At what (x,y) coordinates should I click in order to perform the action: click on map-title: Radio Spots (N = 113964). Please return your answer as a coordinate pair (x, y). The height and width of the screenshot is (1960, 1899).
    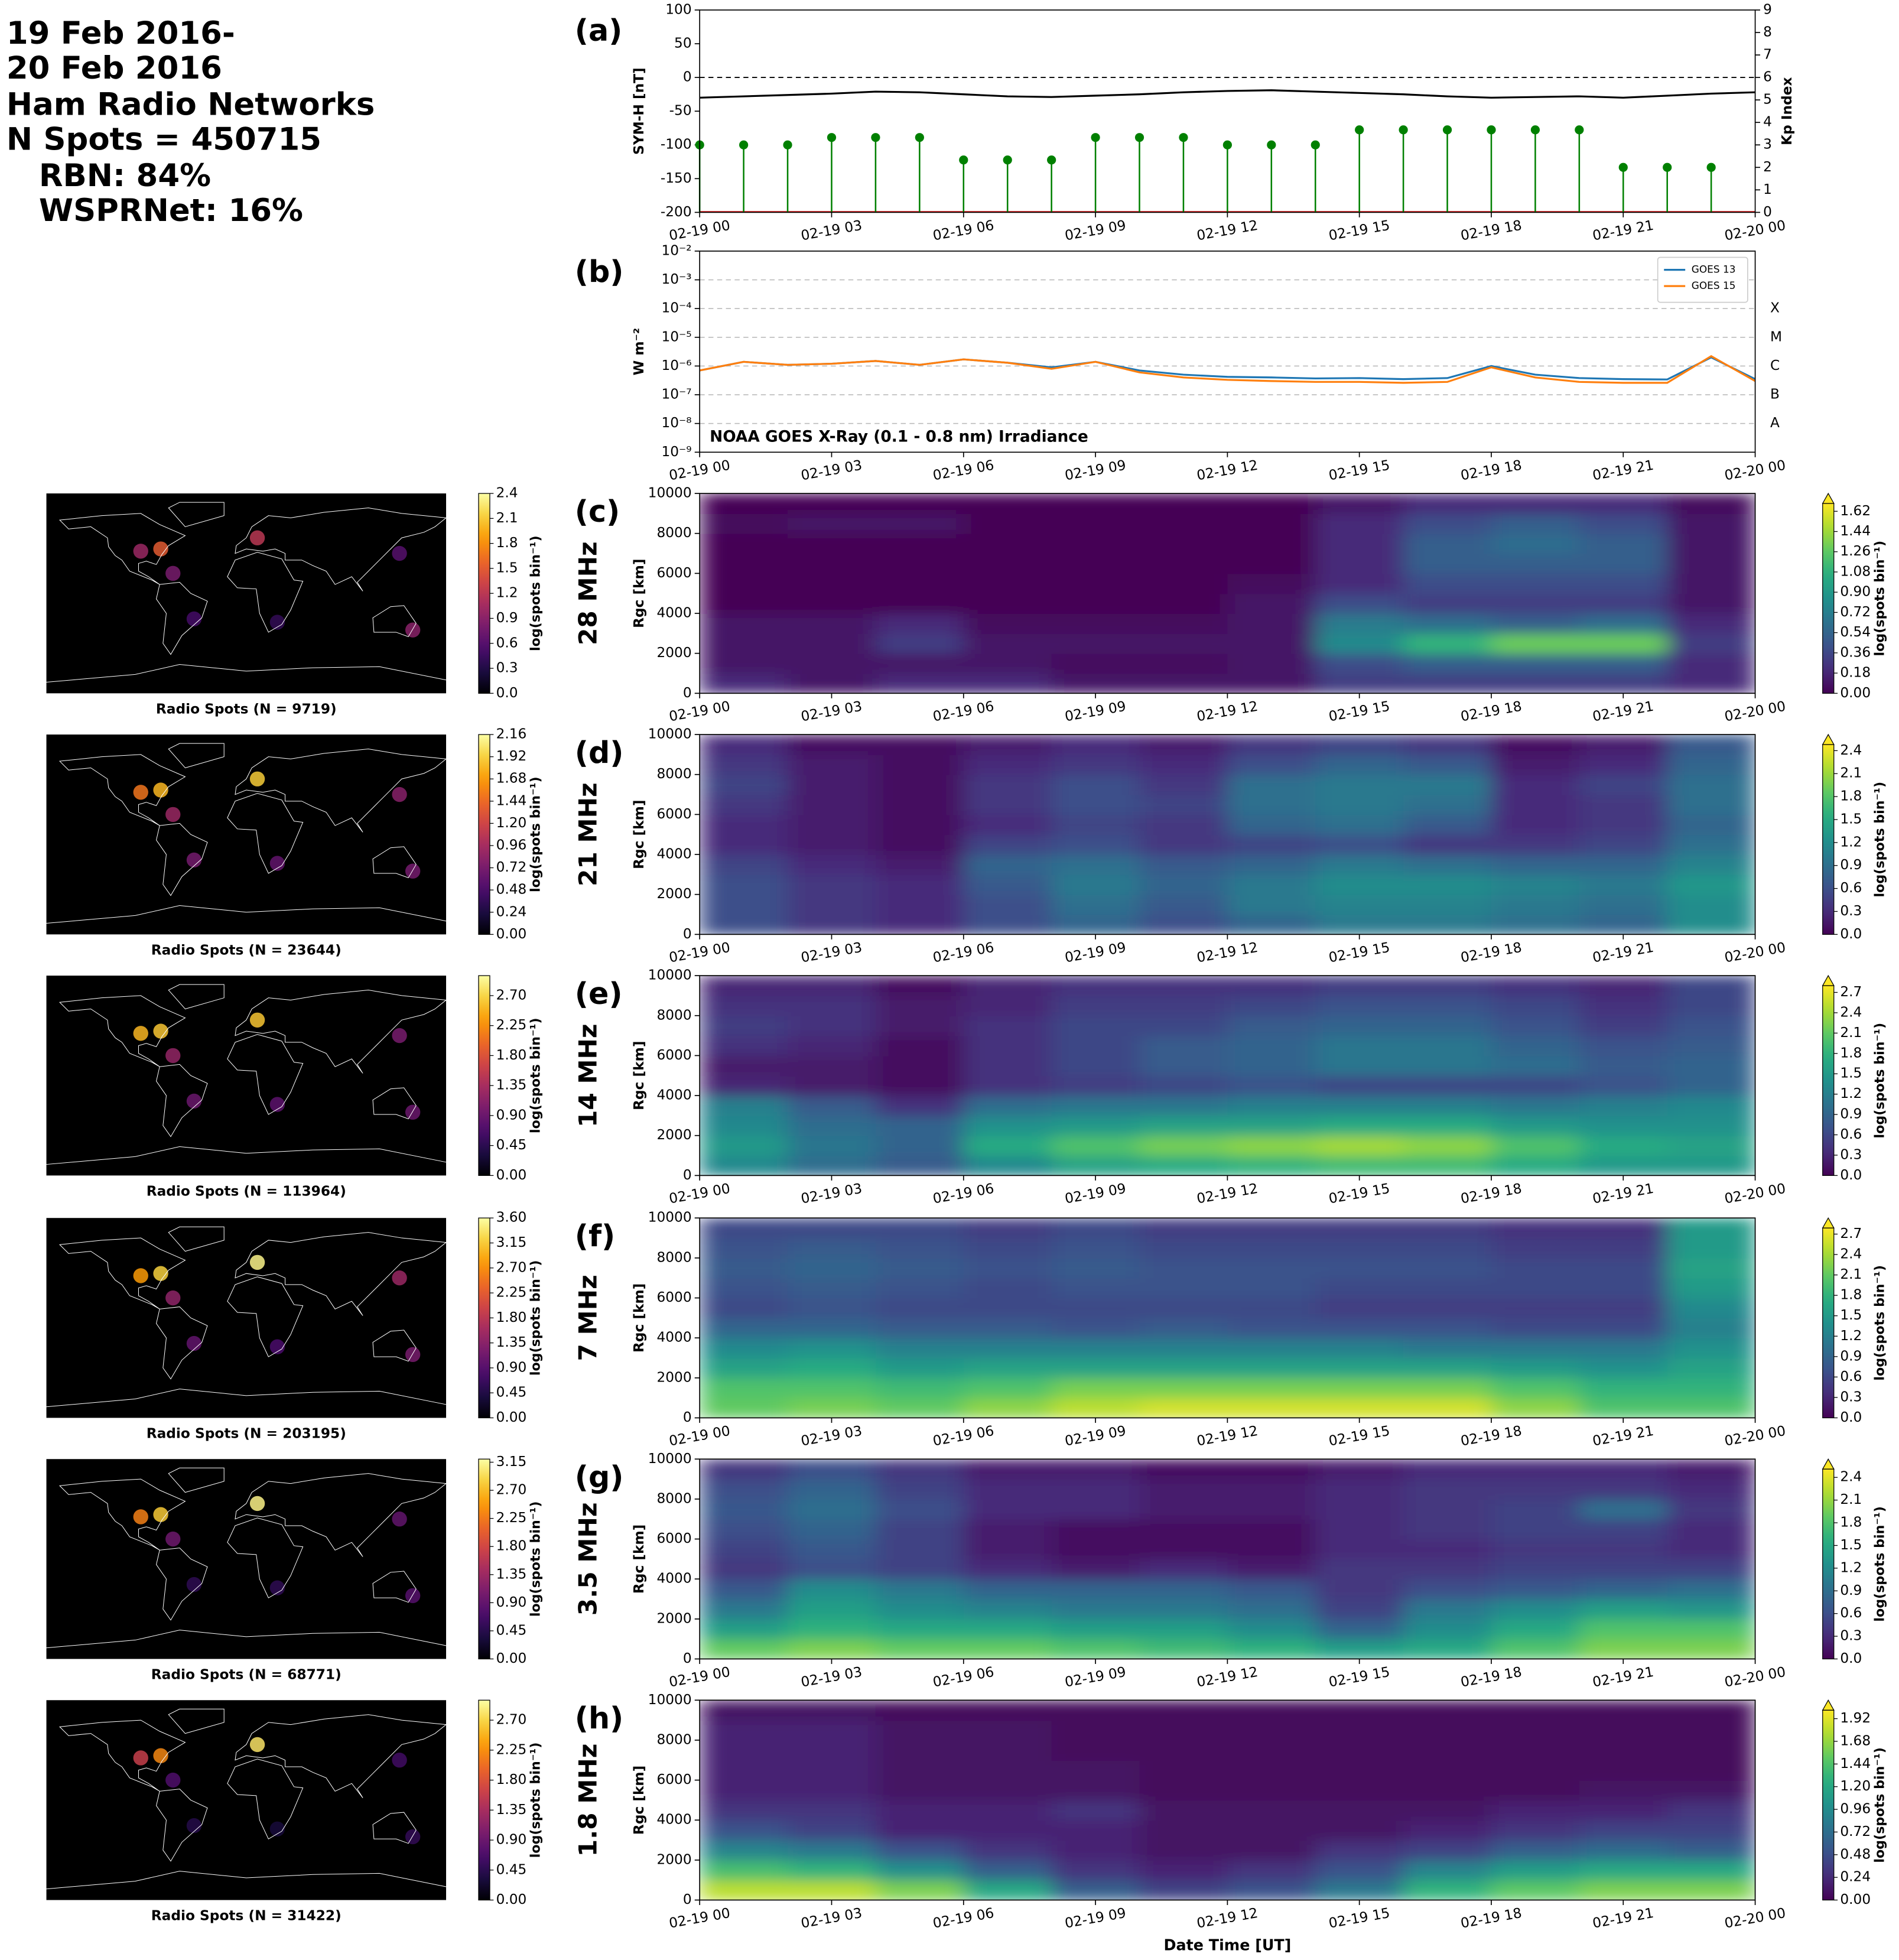
    Looking at the image, I should click on (246, 1191).